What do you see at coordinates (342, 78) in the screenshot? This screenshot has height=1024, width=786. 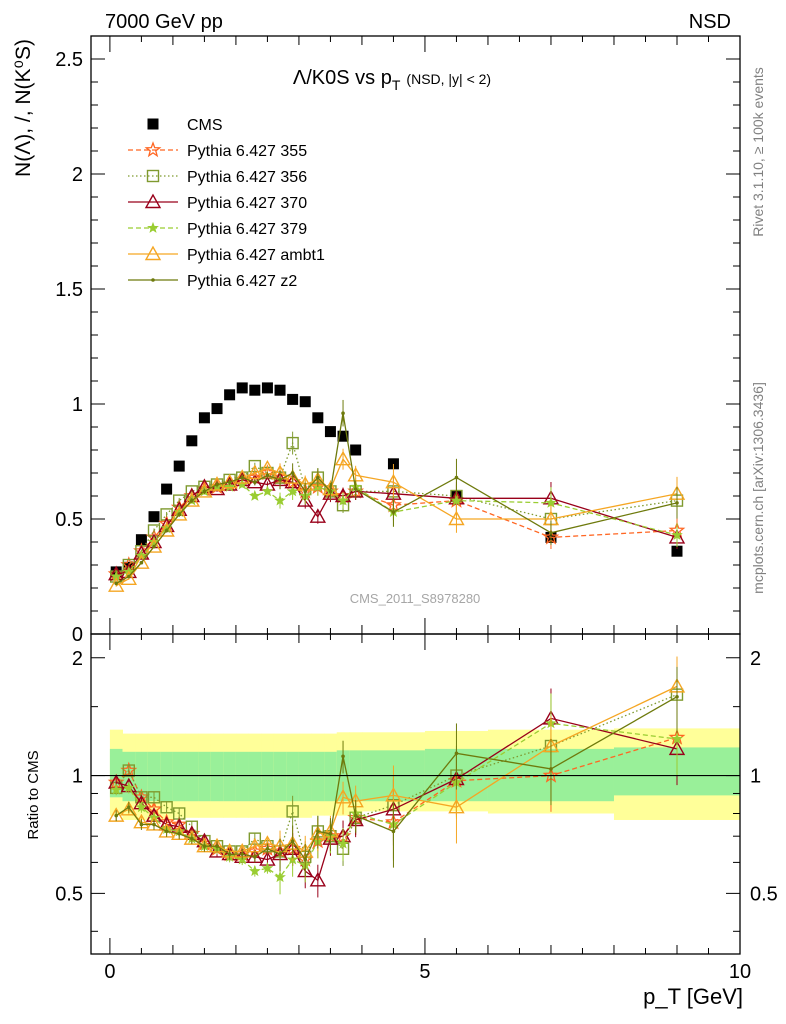 I see `plot-title-main: Λ/K0S vs p` at bounding box center [342, 78].